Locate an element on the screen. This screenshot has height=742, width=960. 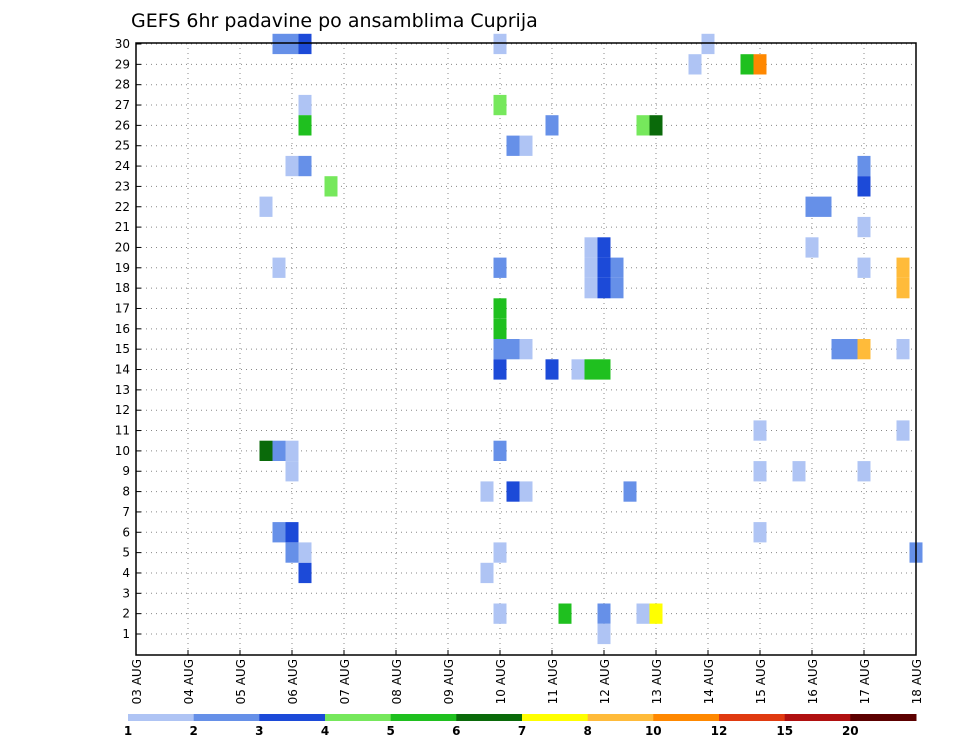
colorbar-label: 20 is located at coordinates (850, 731).